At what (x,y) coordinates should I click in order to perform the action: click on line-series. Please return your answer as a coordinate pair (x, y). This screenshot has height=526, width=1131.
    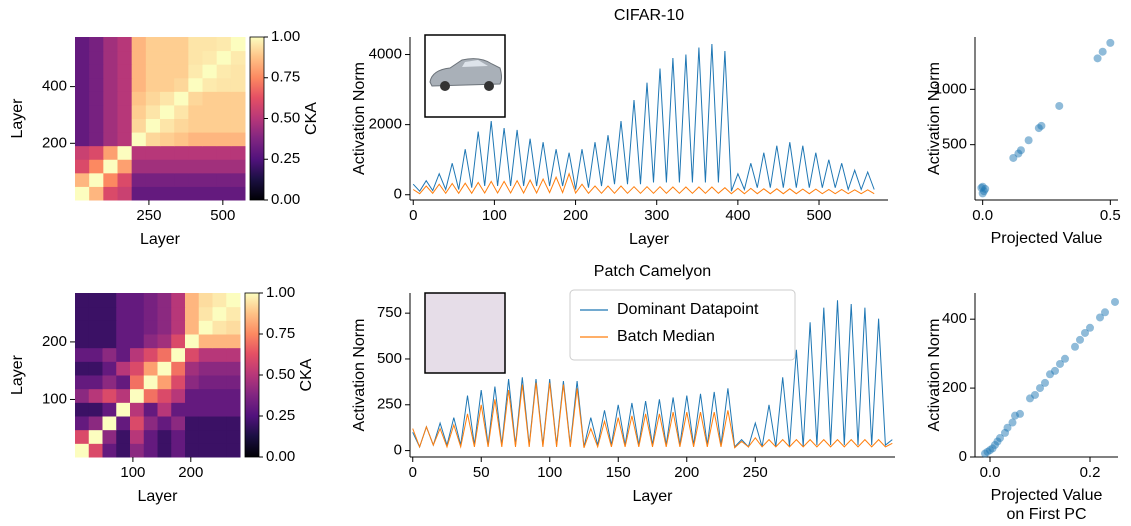
    Looking at the image, I should click on (643, 118).